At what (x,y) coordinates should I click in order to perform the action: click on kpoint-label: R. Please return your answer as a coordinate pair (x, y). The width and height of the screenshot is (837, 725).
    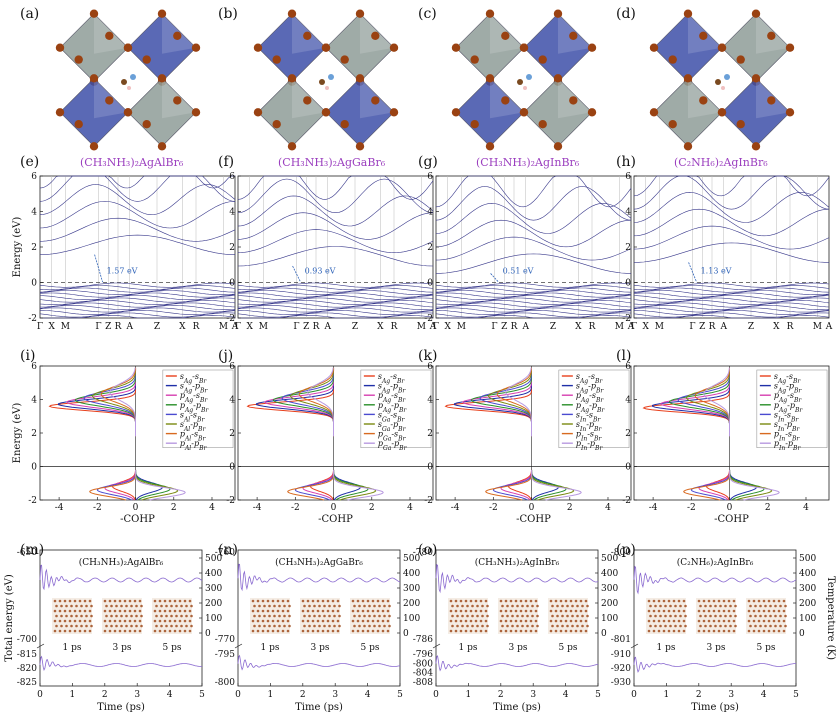
    Looking at the image, I should click on (790, 327).